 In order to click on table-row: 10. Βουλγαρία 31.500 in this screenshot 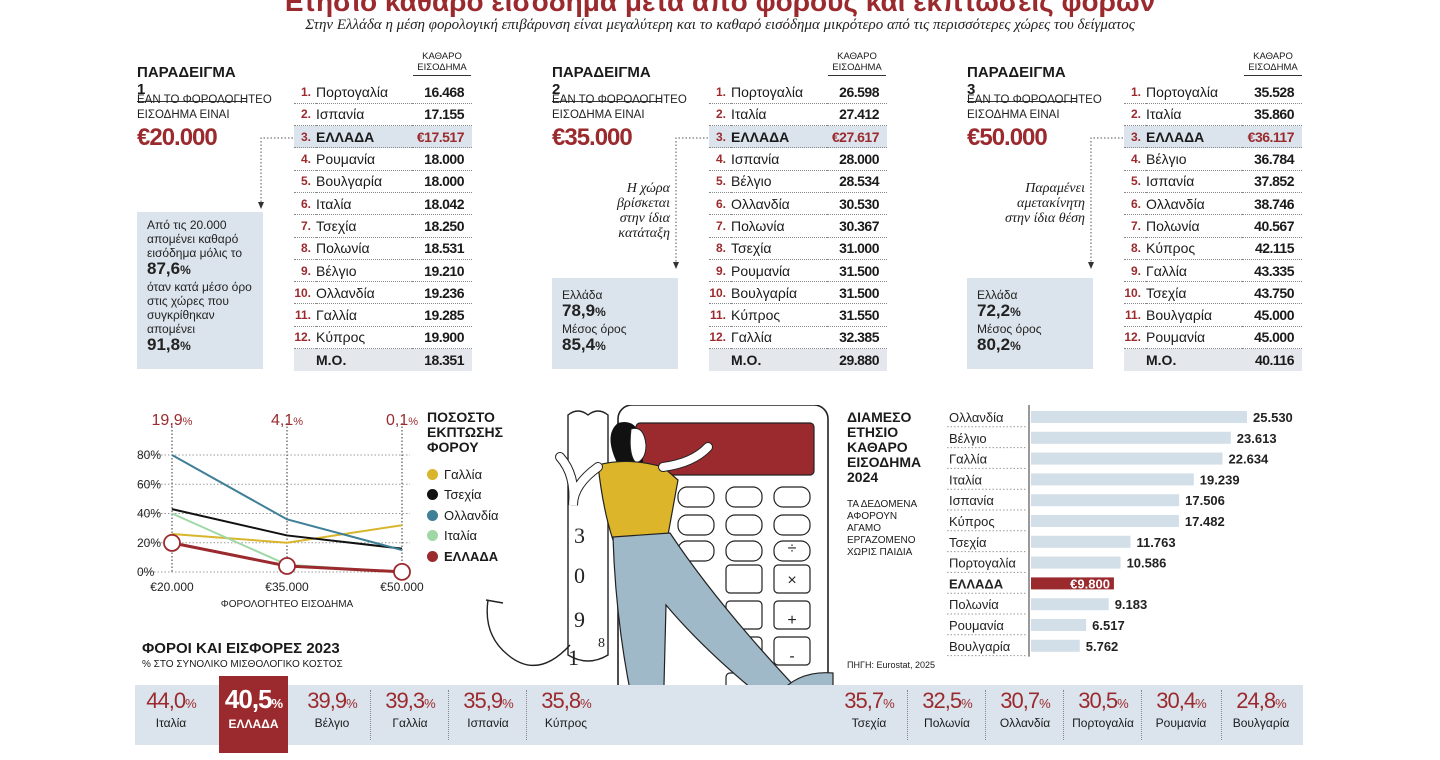, I will do `click(798, 293)`.